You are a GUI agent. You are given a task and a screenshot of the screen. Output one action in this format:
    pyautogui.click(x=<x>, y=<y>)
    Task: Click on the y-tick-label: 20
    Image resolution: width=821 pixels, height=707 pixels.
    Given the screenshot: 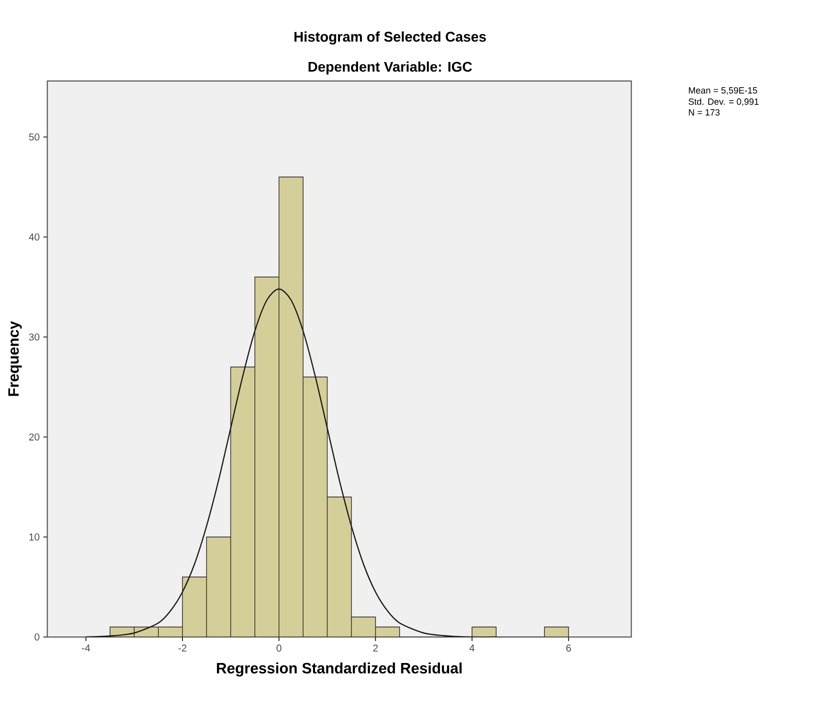 What is the action you would take?
    pyautogui.click(x=34, y=437)
    